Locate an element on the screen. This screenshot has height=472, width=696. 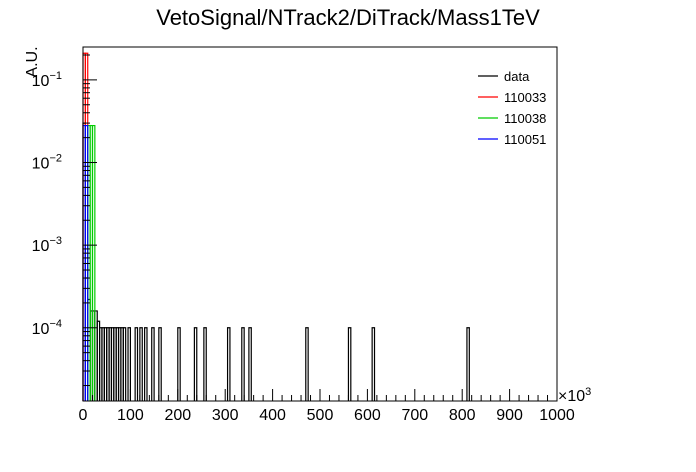
x-multiplier-base: ×10 is located at coordinates (571, 396).